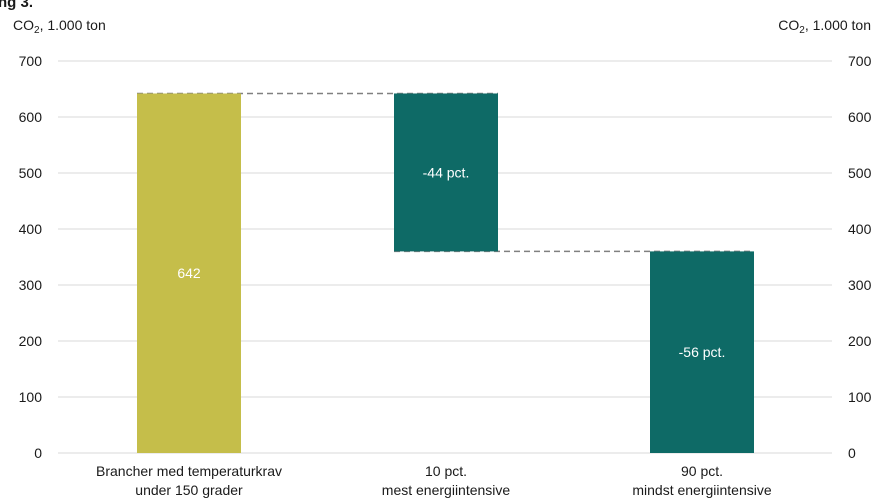 The width and height of the screenshot is (879, 504). I want to click on bar-value-label: 642, so click(189, 273).